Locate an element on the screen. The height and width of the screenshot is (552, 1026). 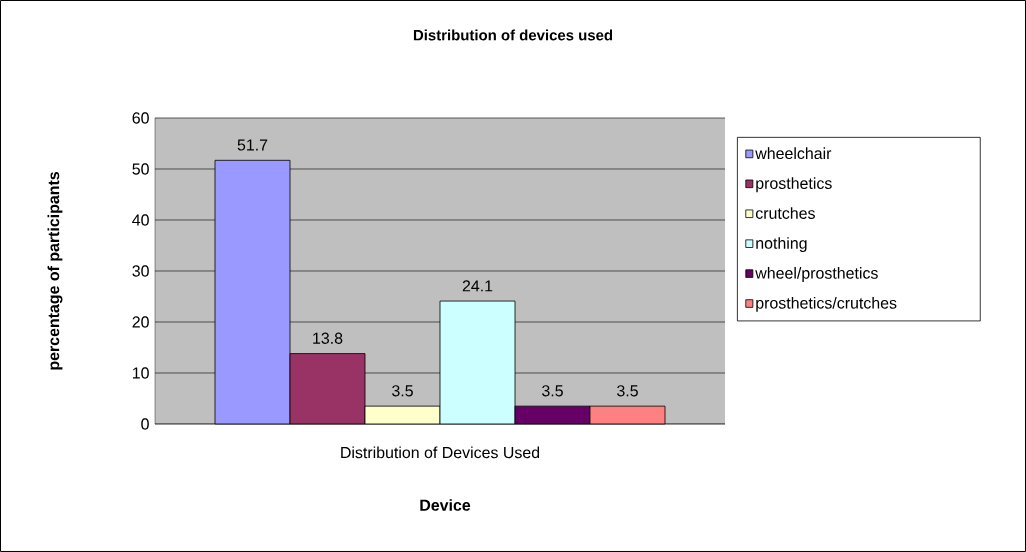
legend-label: prosthetics/crutches is located at coordinates (826, 304).